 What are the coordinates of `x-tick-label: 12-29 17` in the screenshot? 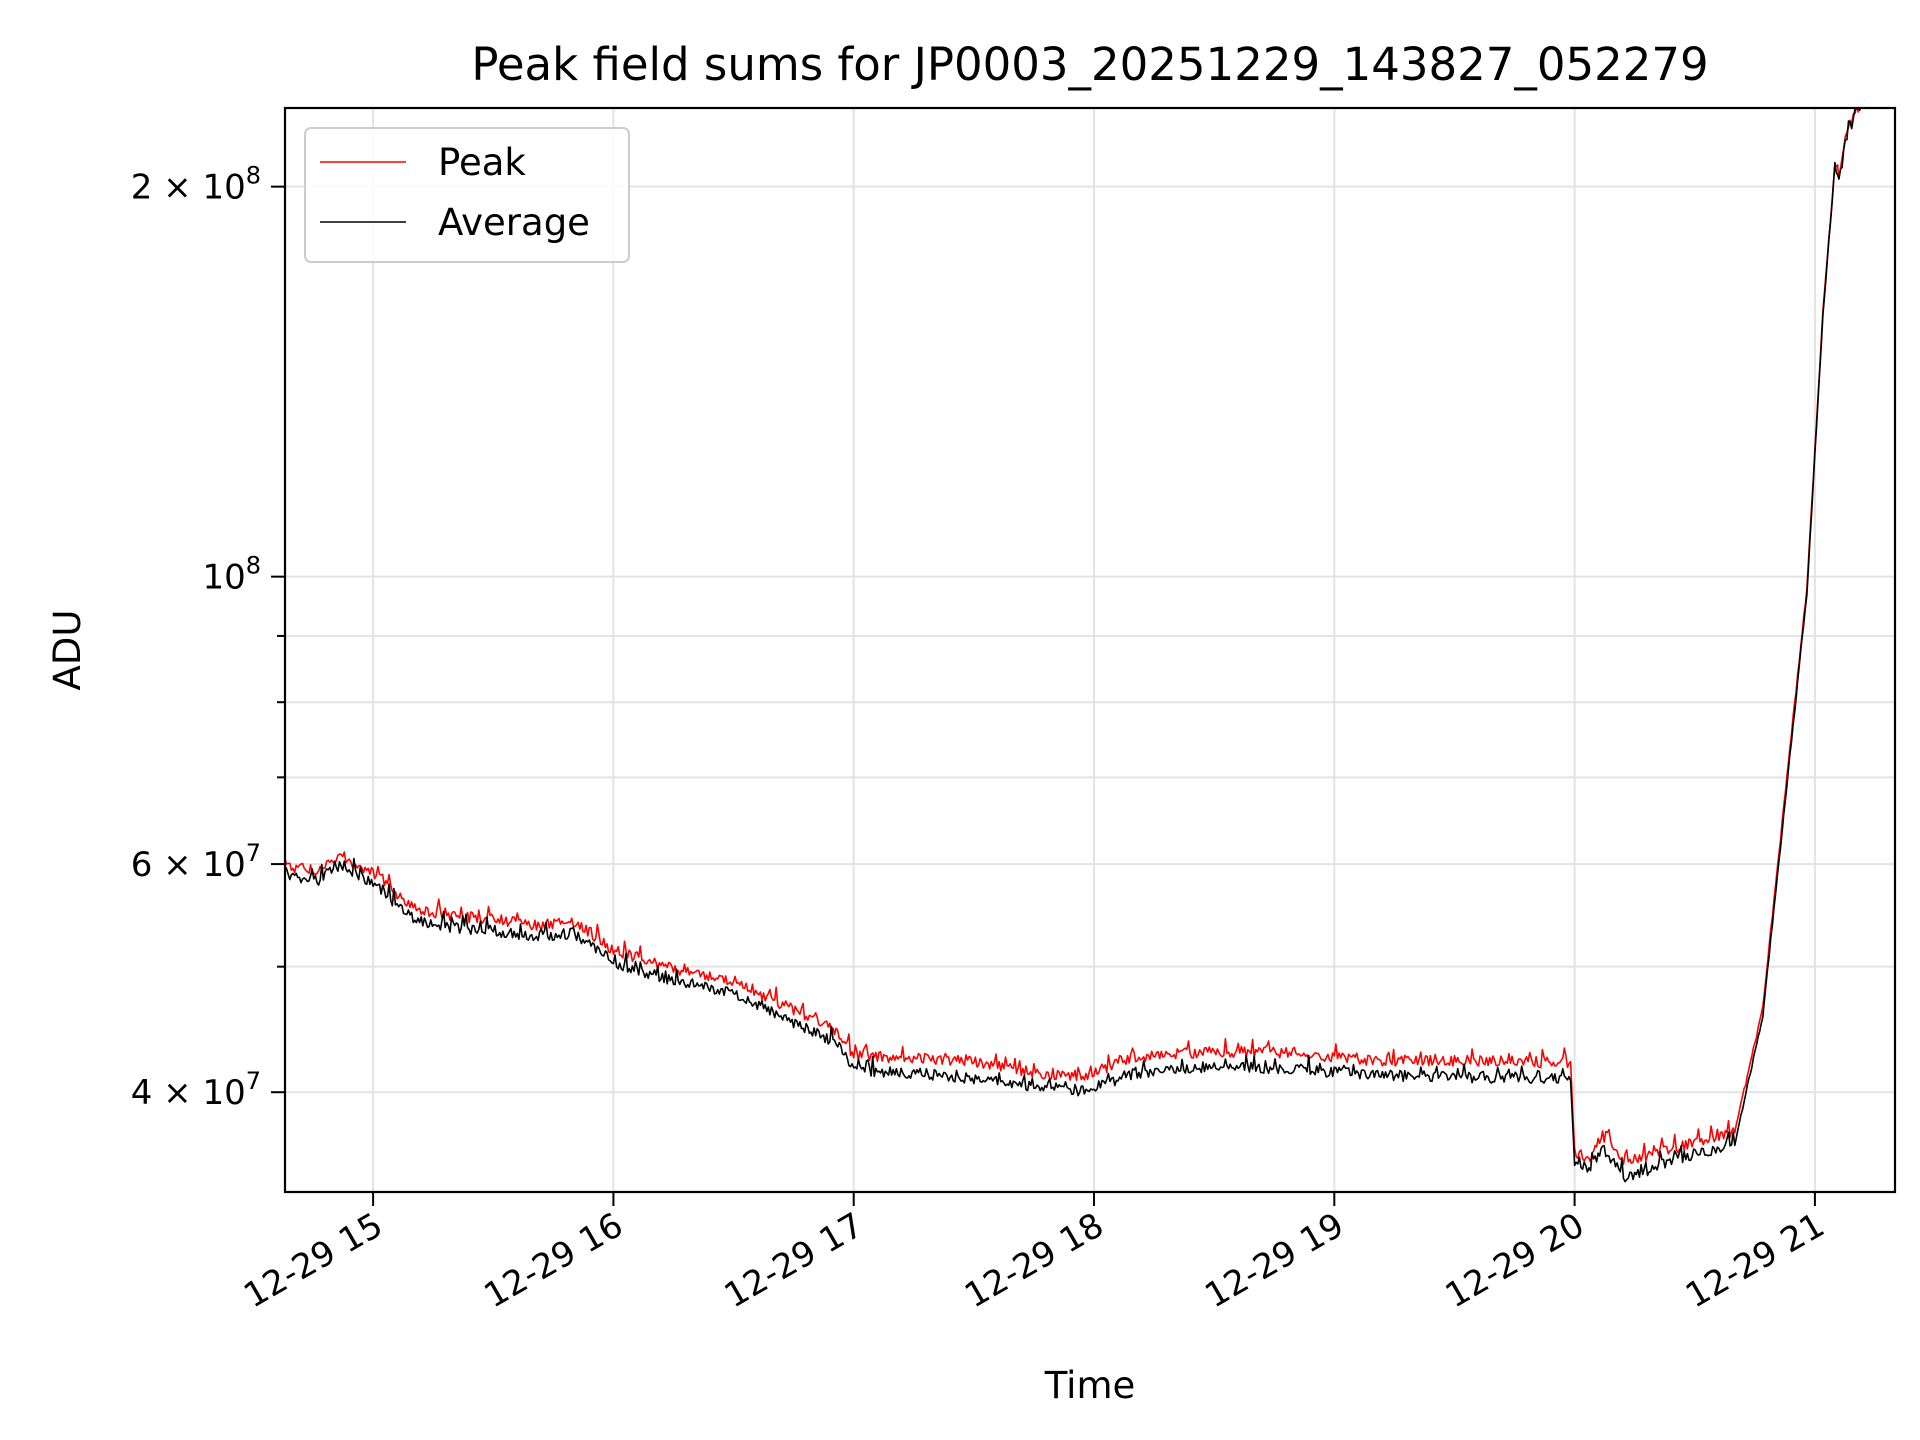 It's located at (794, 1260).